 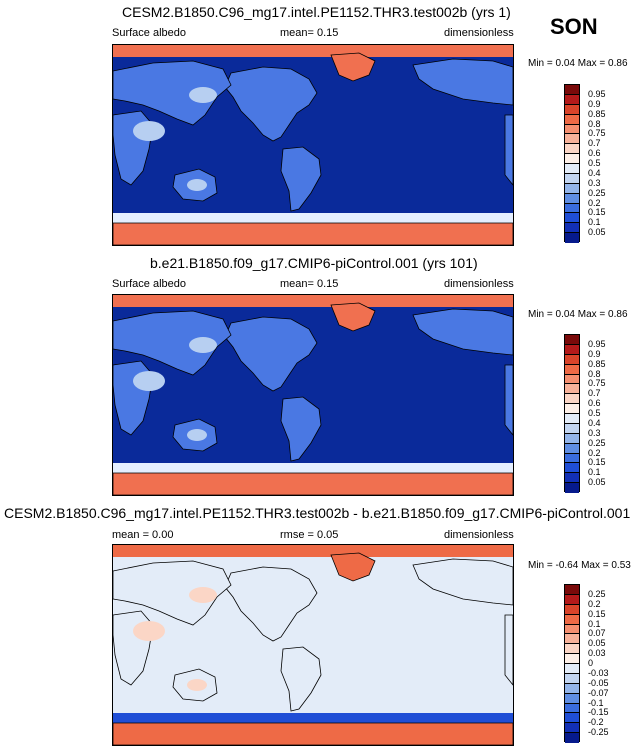 What do you see at coordinates (597, 653) in the screenshot?
I see `colorbar-tick-label: 0.03` at bounding box center [597, 653].